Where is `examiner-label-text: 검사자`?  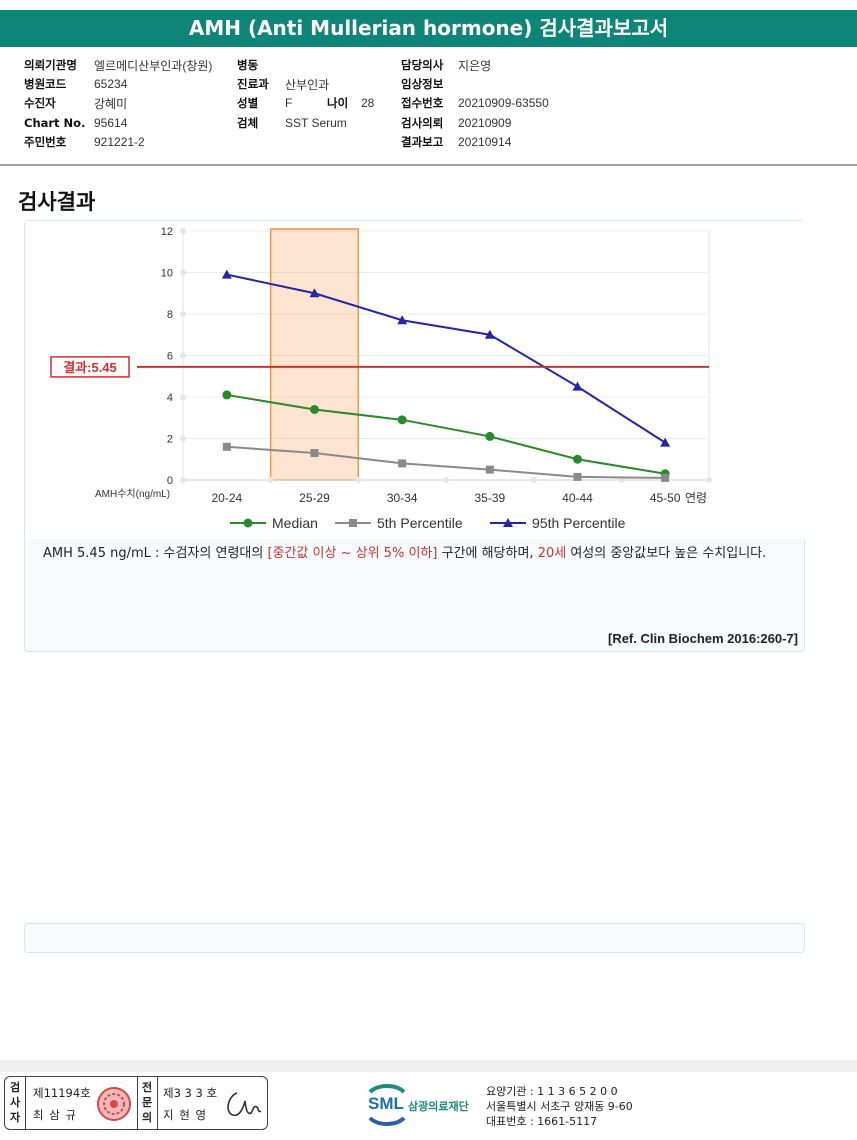 examiner-label-text: 검사자 is located at coordinates (15, 1102).